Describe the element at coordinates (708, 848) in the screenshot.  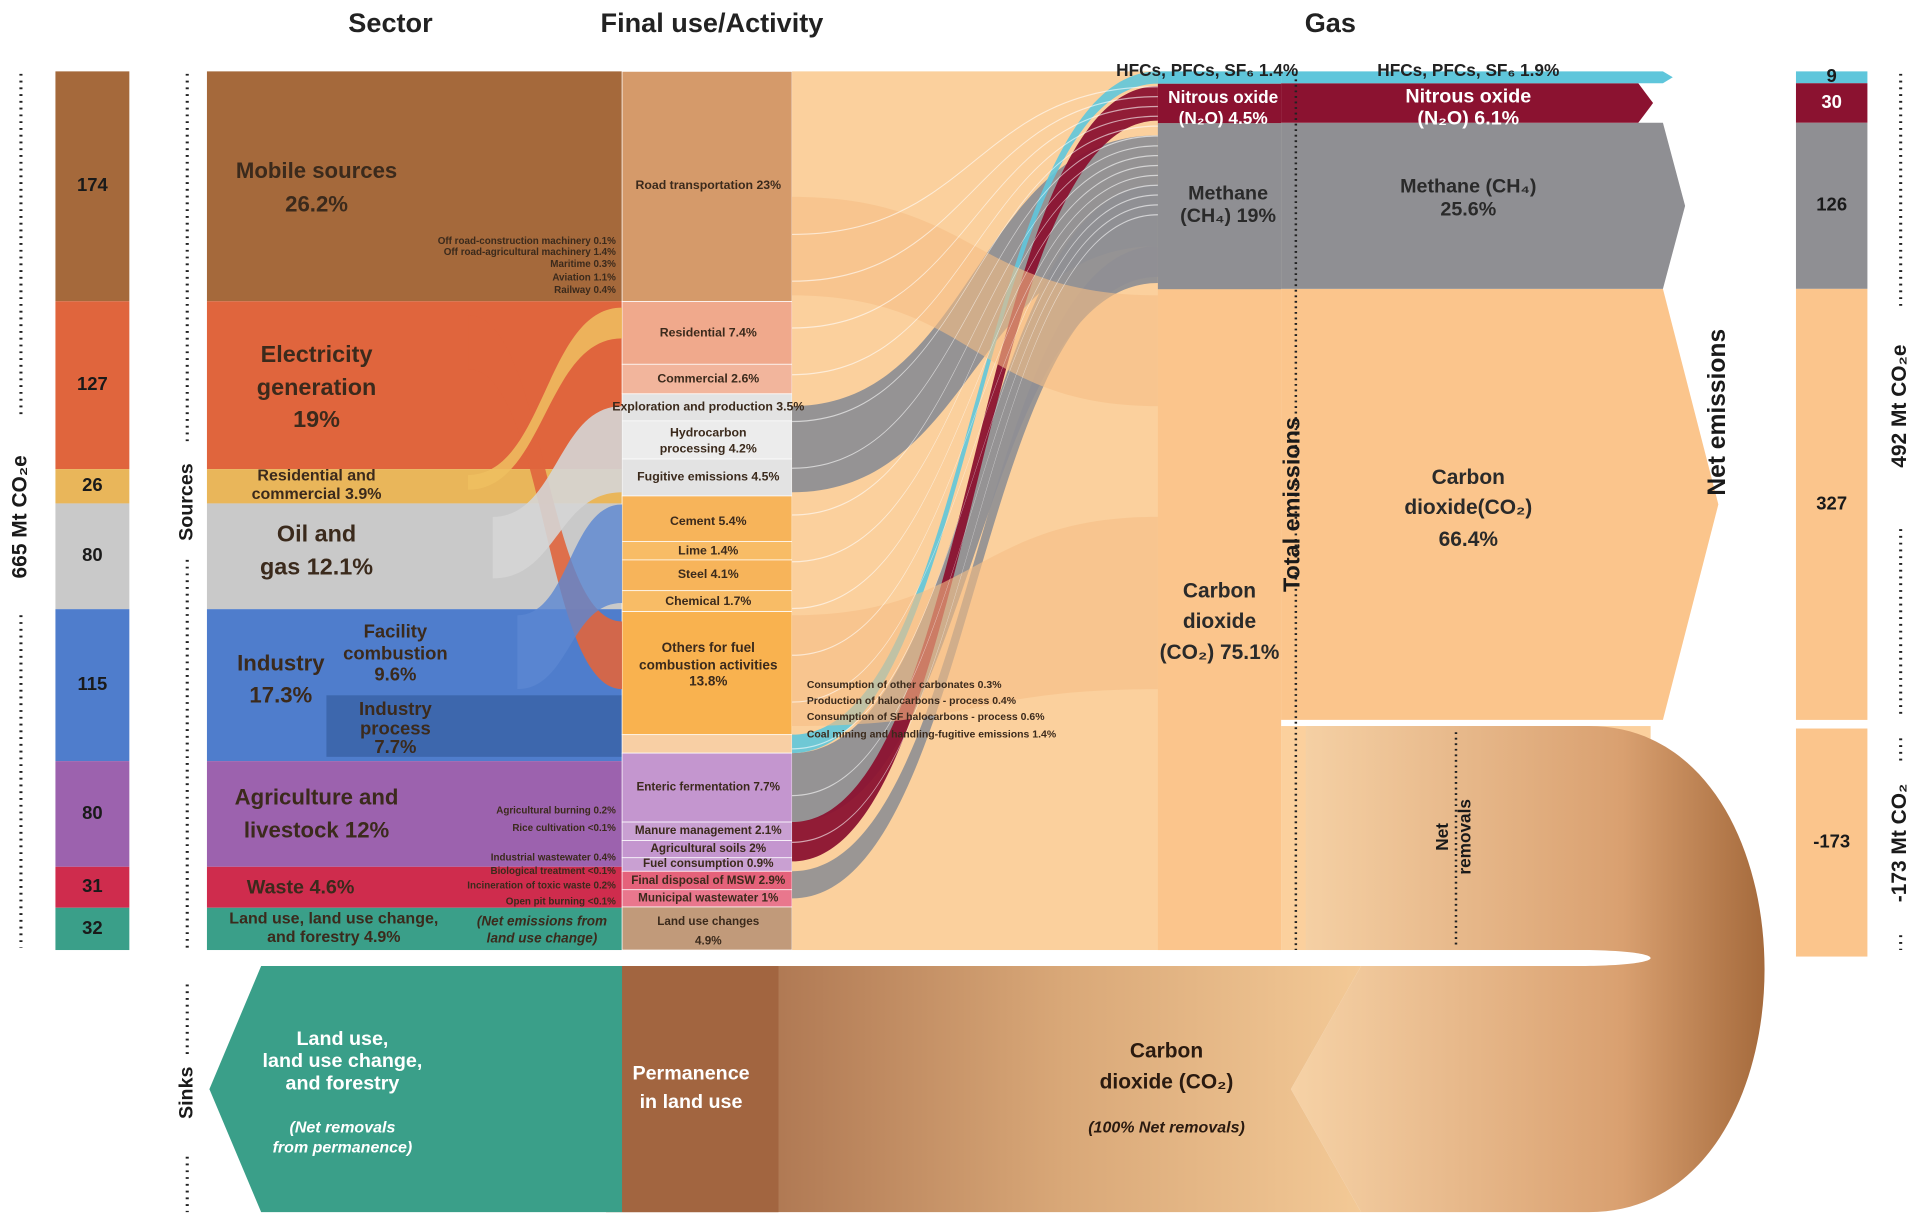
I see `label: Agricultural soils 2%` at that location.